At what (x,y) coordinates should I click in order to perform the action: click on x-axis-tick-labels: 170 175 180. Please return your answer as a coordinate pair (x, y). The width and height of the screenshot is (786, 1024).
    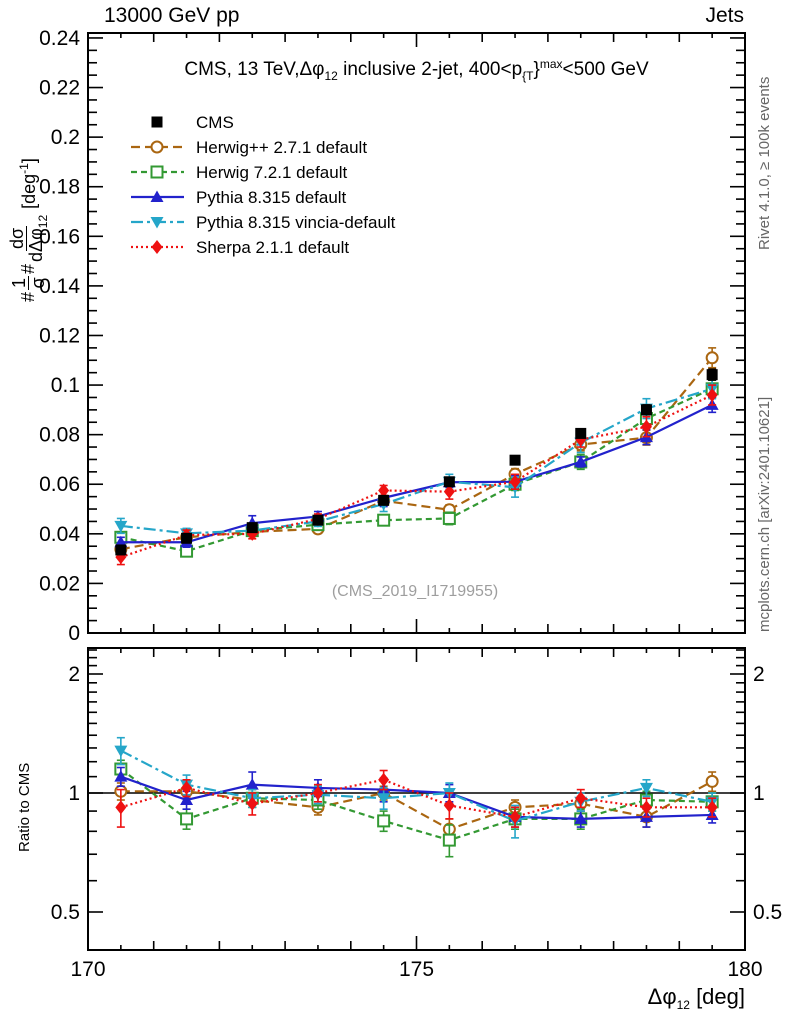
    Looking at the image, I should click on (416, 969).